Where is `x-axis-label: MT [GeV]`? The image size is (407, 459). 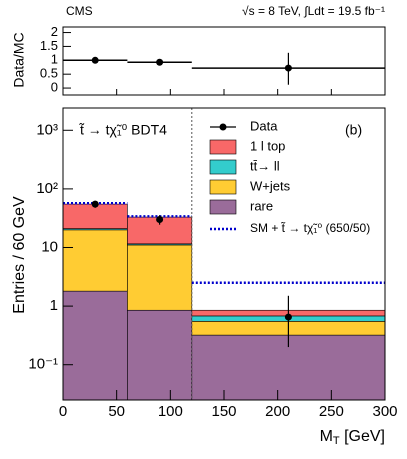
x-axis-label: MT [GeV] is located at coordinates (352, 437).